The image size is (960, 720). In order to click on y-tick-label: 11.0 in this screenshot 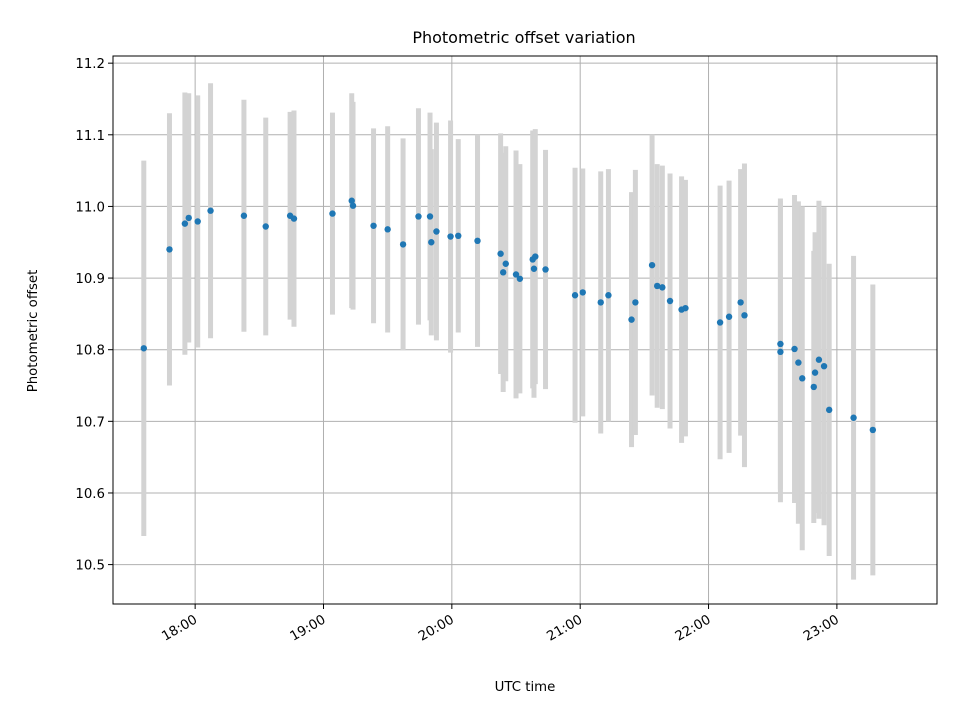, I will do `click(90, 207)`.